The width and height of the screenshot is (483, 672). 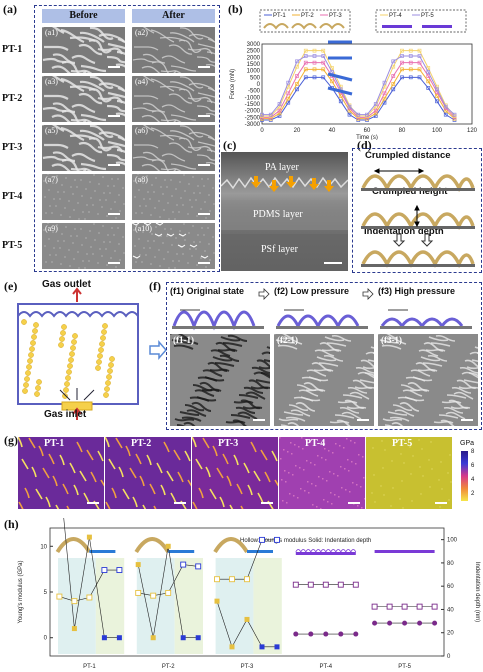 I want to click on colorbar-tick-4: 4, so click(x=473, y=480).